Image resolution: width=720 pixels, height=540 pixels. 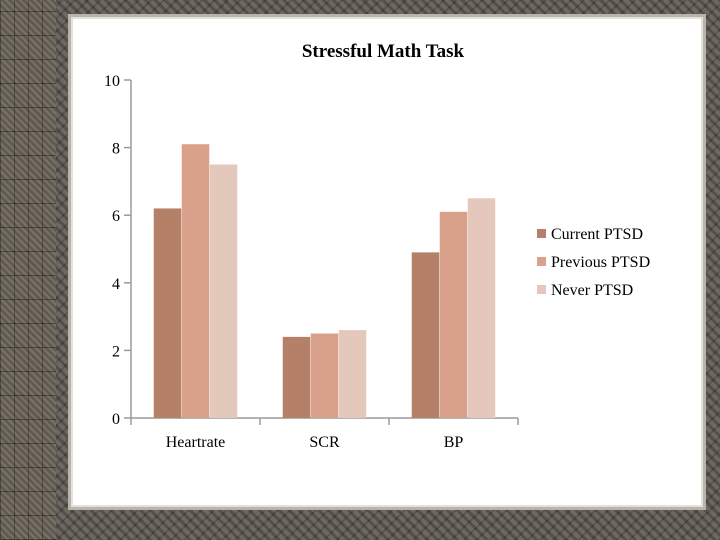 I want to click on bar-previous-ptsd-bp, so click(x=453, y=314).